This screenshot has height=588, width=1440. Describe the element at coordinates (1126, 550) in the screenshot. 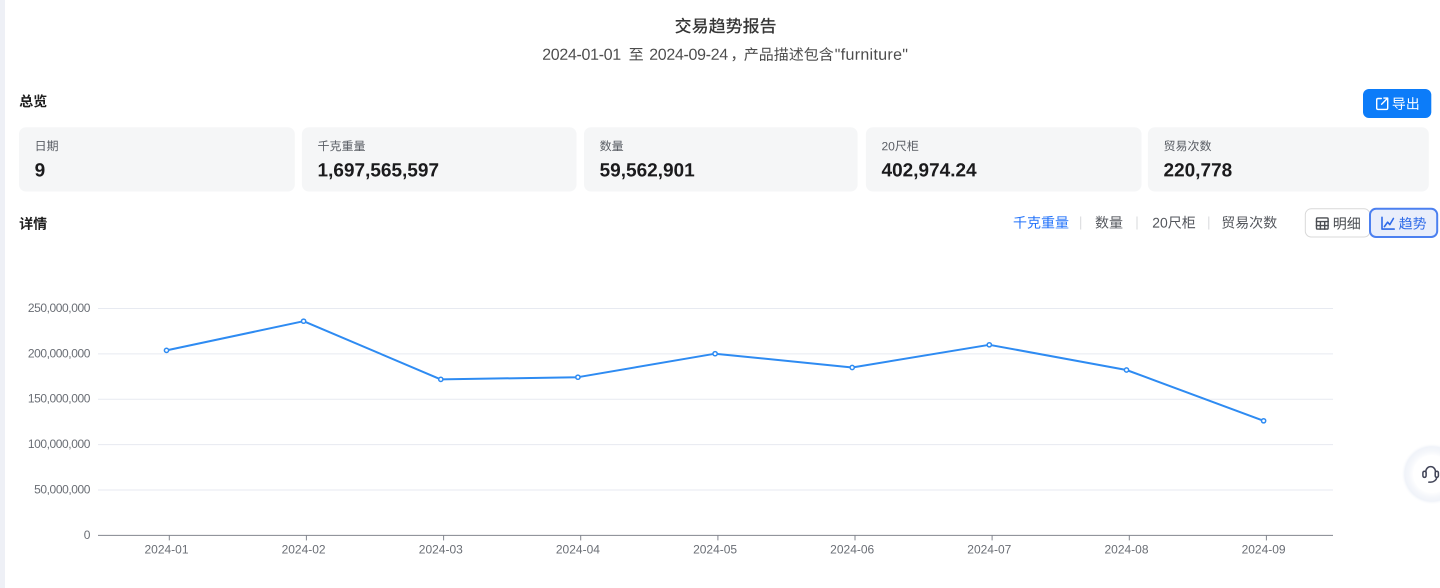

I see `svg-text: 2024-08` at that location.